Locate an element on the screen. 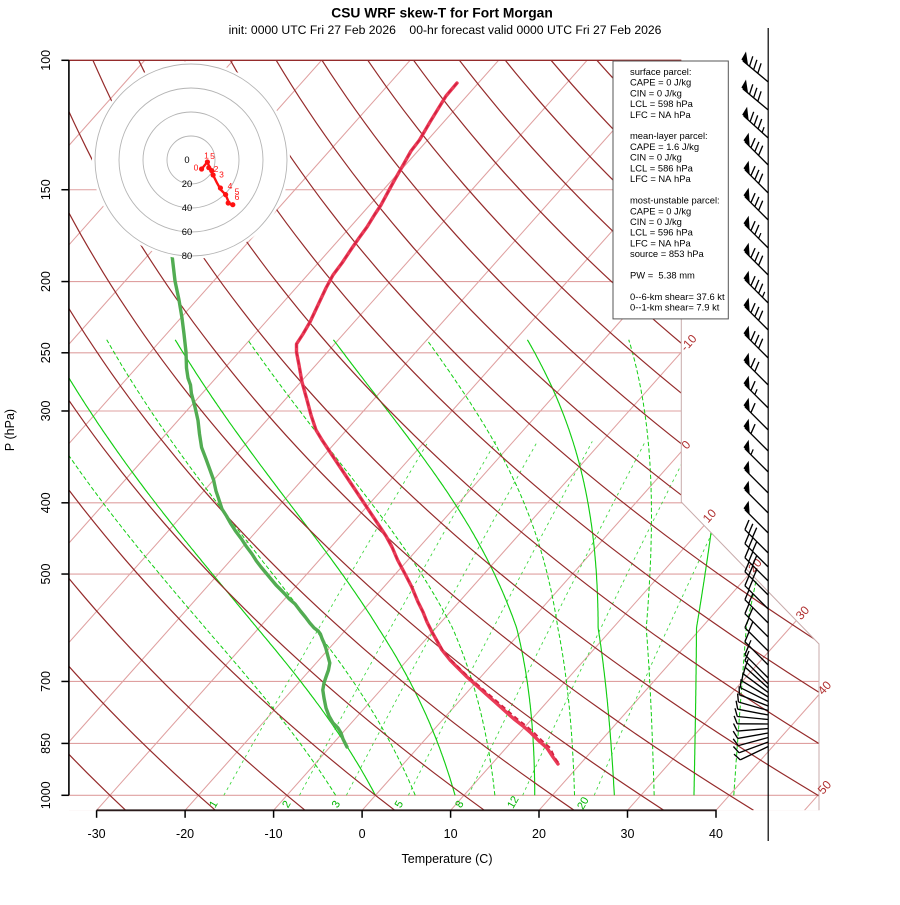 Image resolution: width=900 pixels, height=905 pixels. svg-text: 1000 is located at coordinates (46, 795).